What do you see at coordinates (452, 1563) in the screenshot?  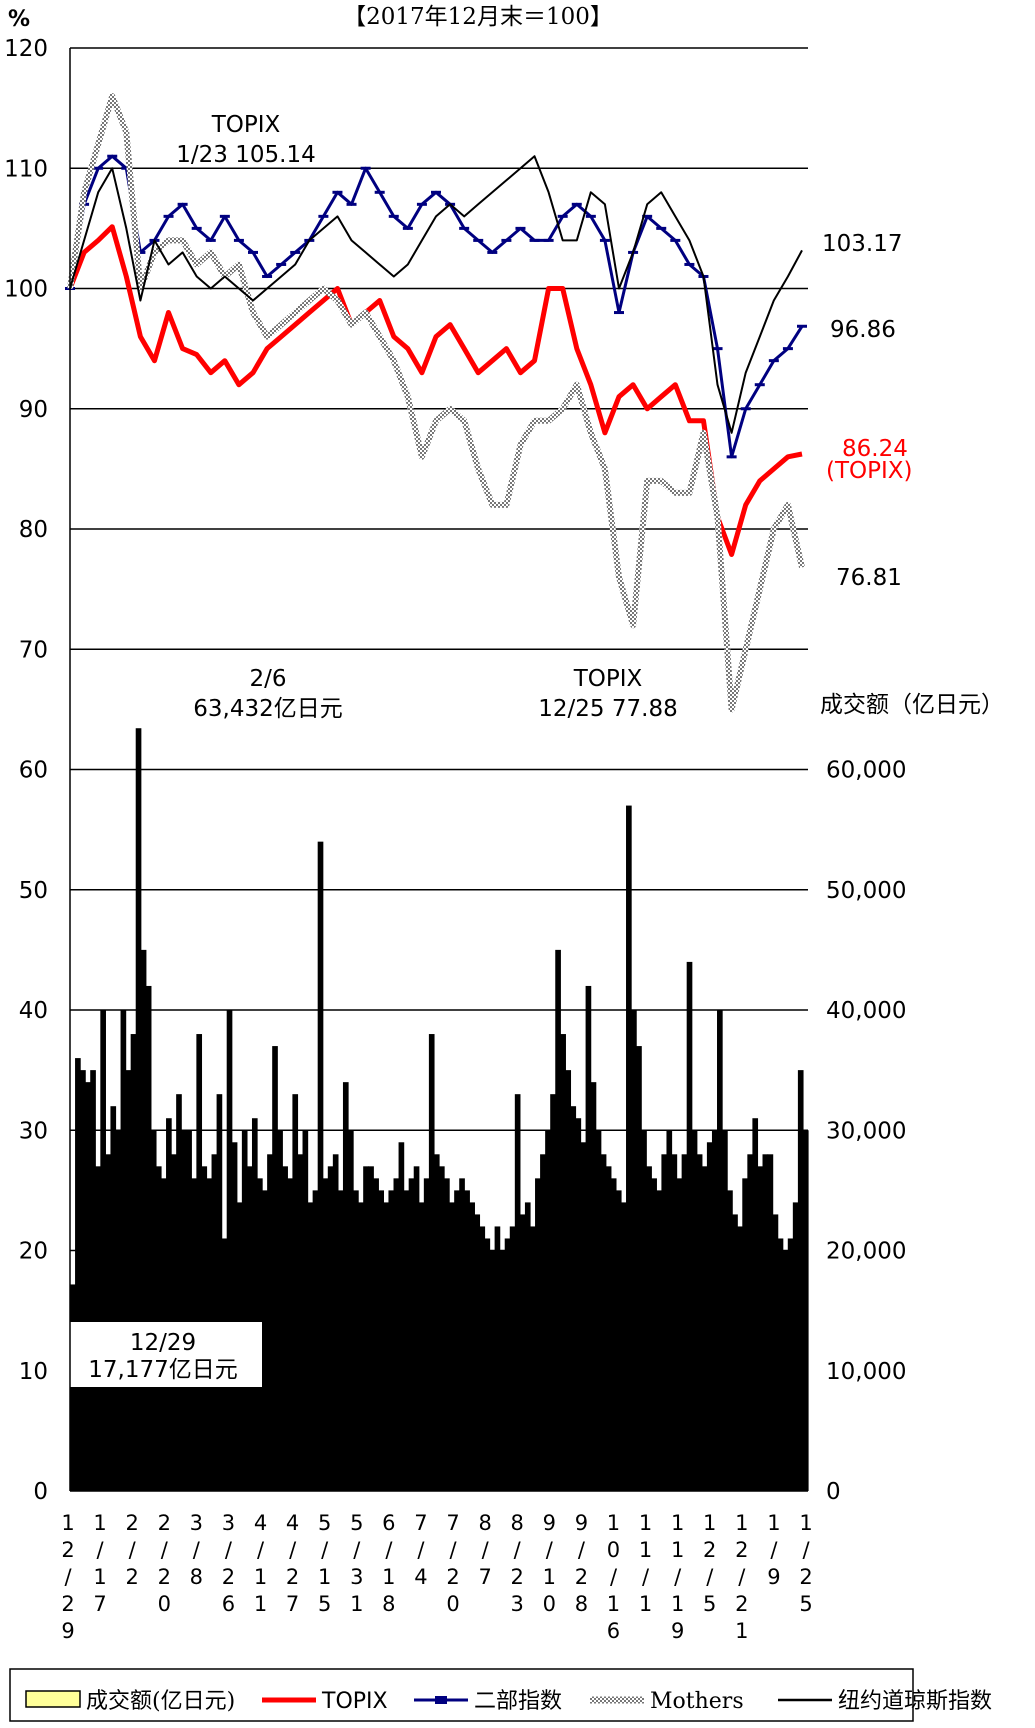 I see `x-tick-label: 7/2 0` at bounding box center [452, 1563].